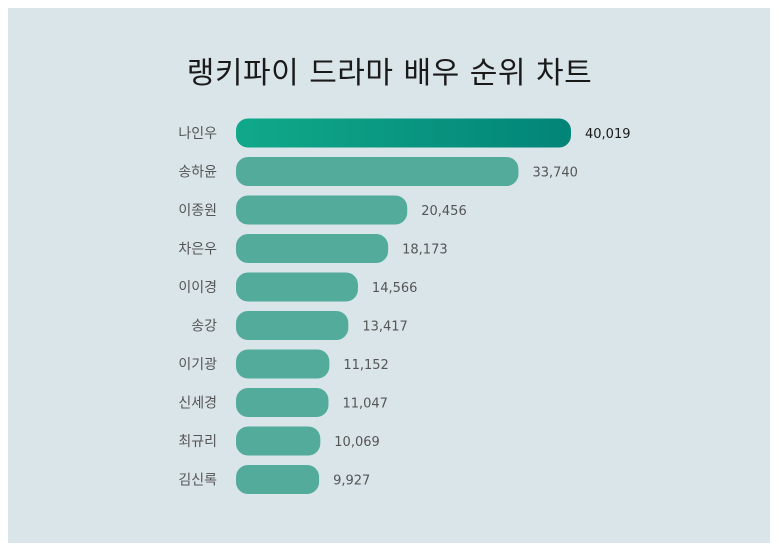 The width and height of the screenshot is (779, 551). I want to click on category-label: 신세경, so click(197, 404).